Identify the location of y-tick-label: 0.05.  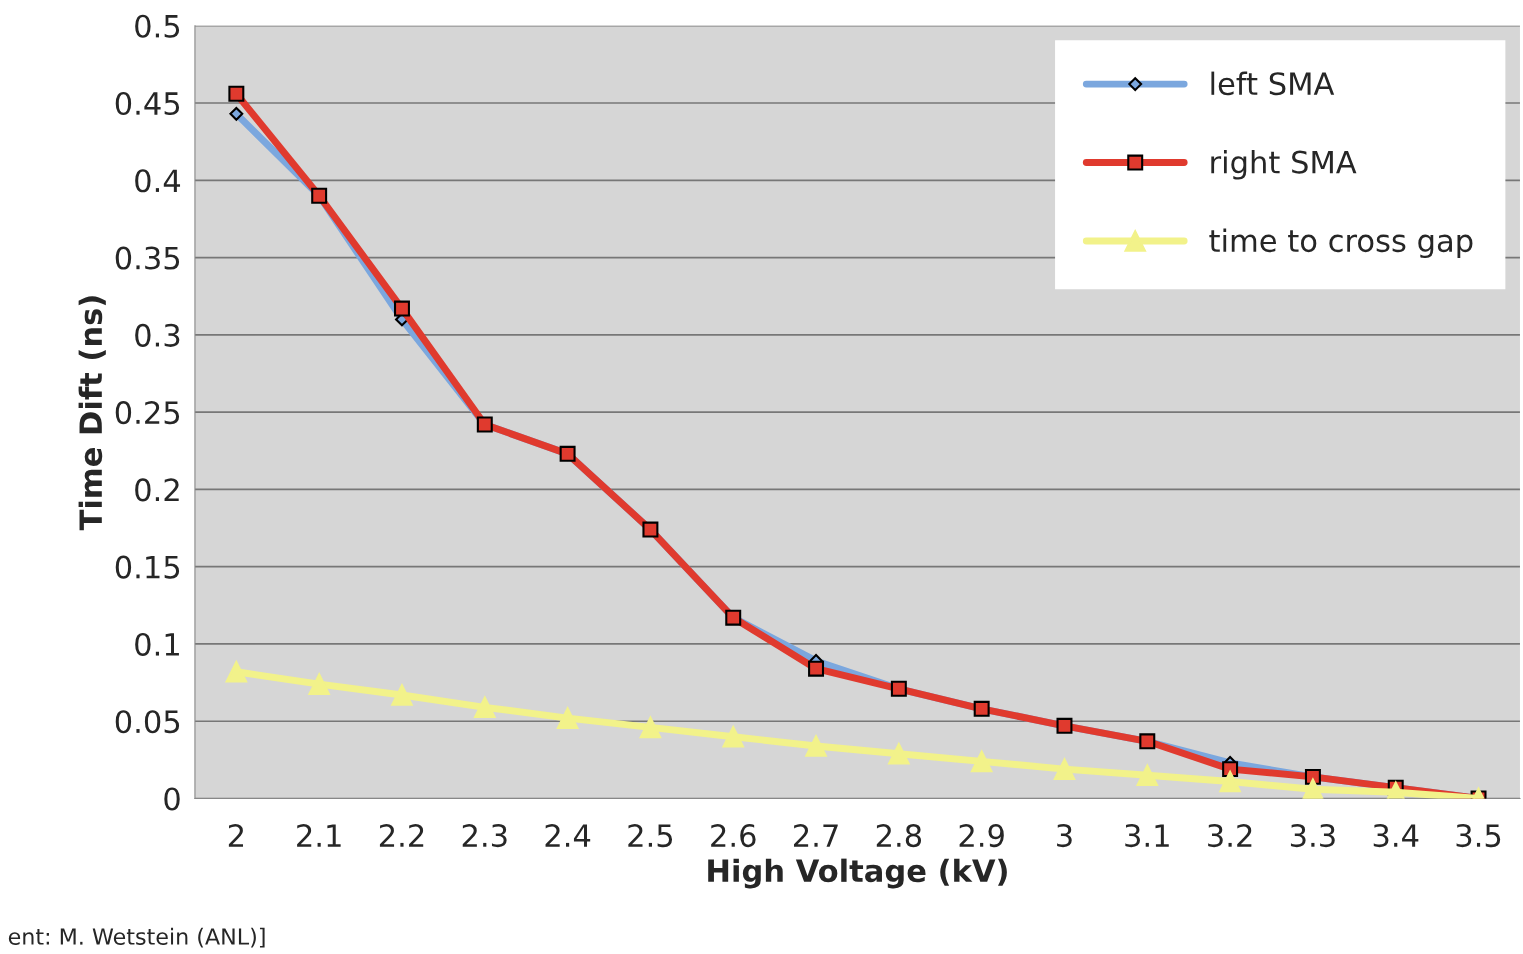
(147, 722).